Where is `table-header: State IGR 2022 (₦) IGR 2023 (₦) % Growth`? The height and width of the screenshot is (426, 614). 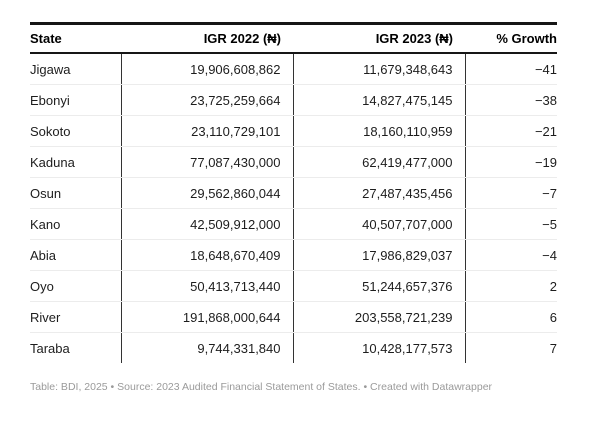
table-header: State IGR 2022 (₦) IGR 2023 (₦) % Growth is located at coordinates (293, 38).